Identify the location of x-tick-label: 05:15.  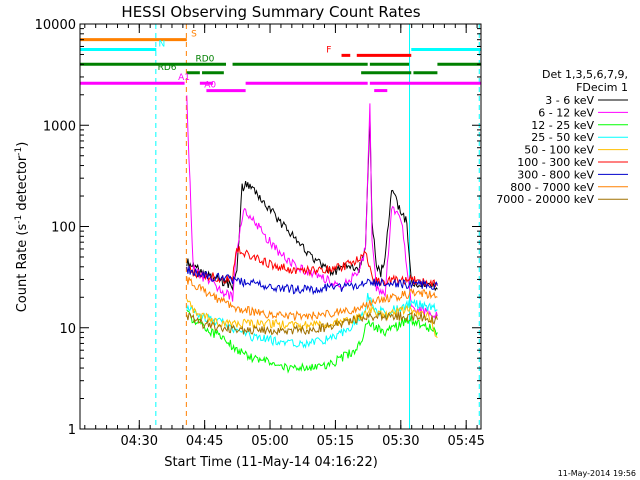
(335, 441).